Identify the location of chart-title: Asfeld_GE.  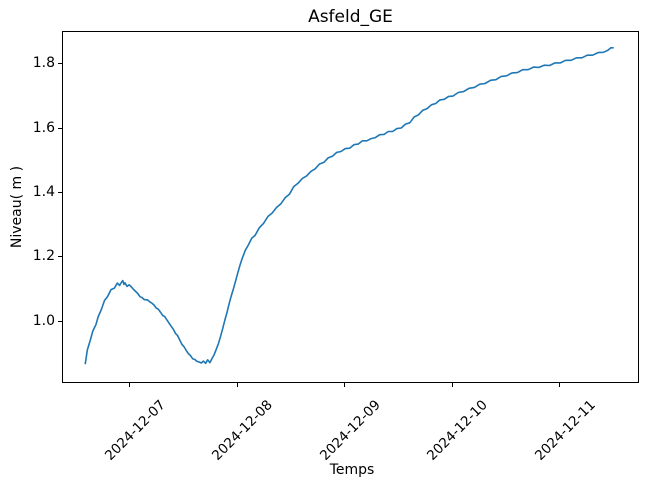
(350, 17).